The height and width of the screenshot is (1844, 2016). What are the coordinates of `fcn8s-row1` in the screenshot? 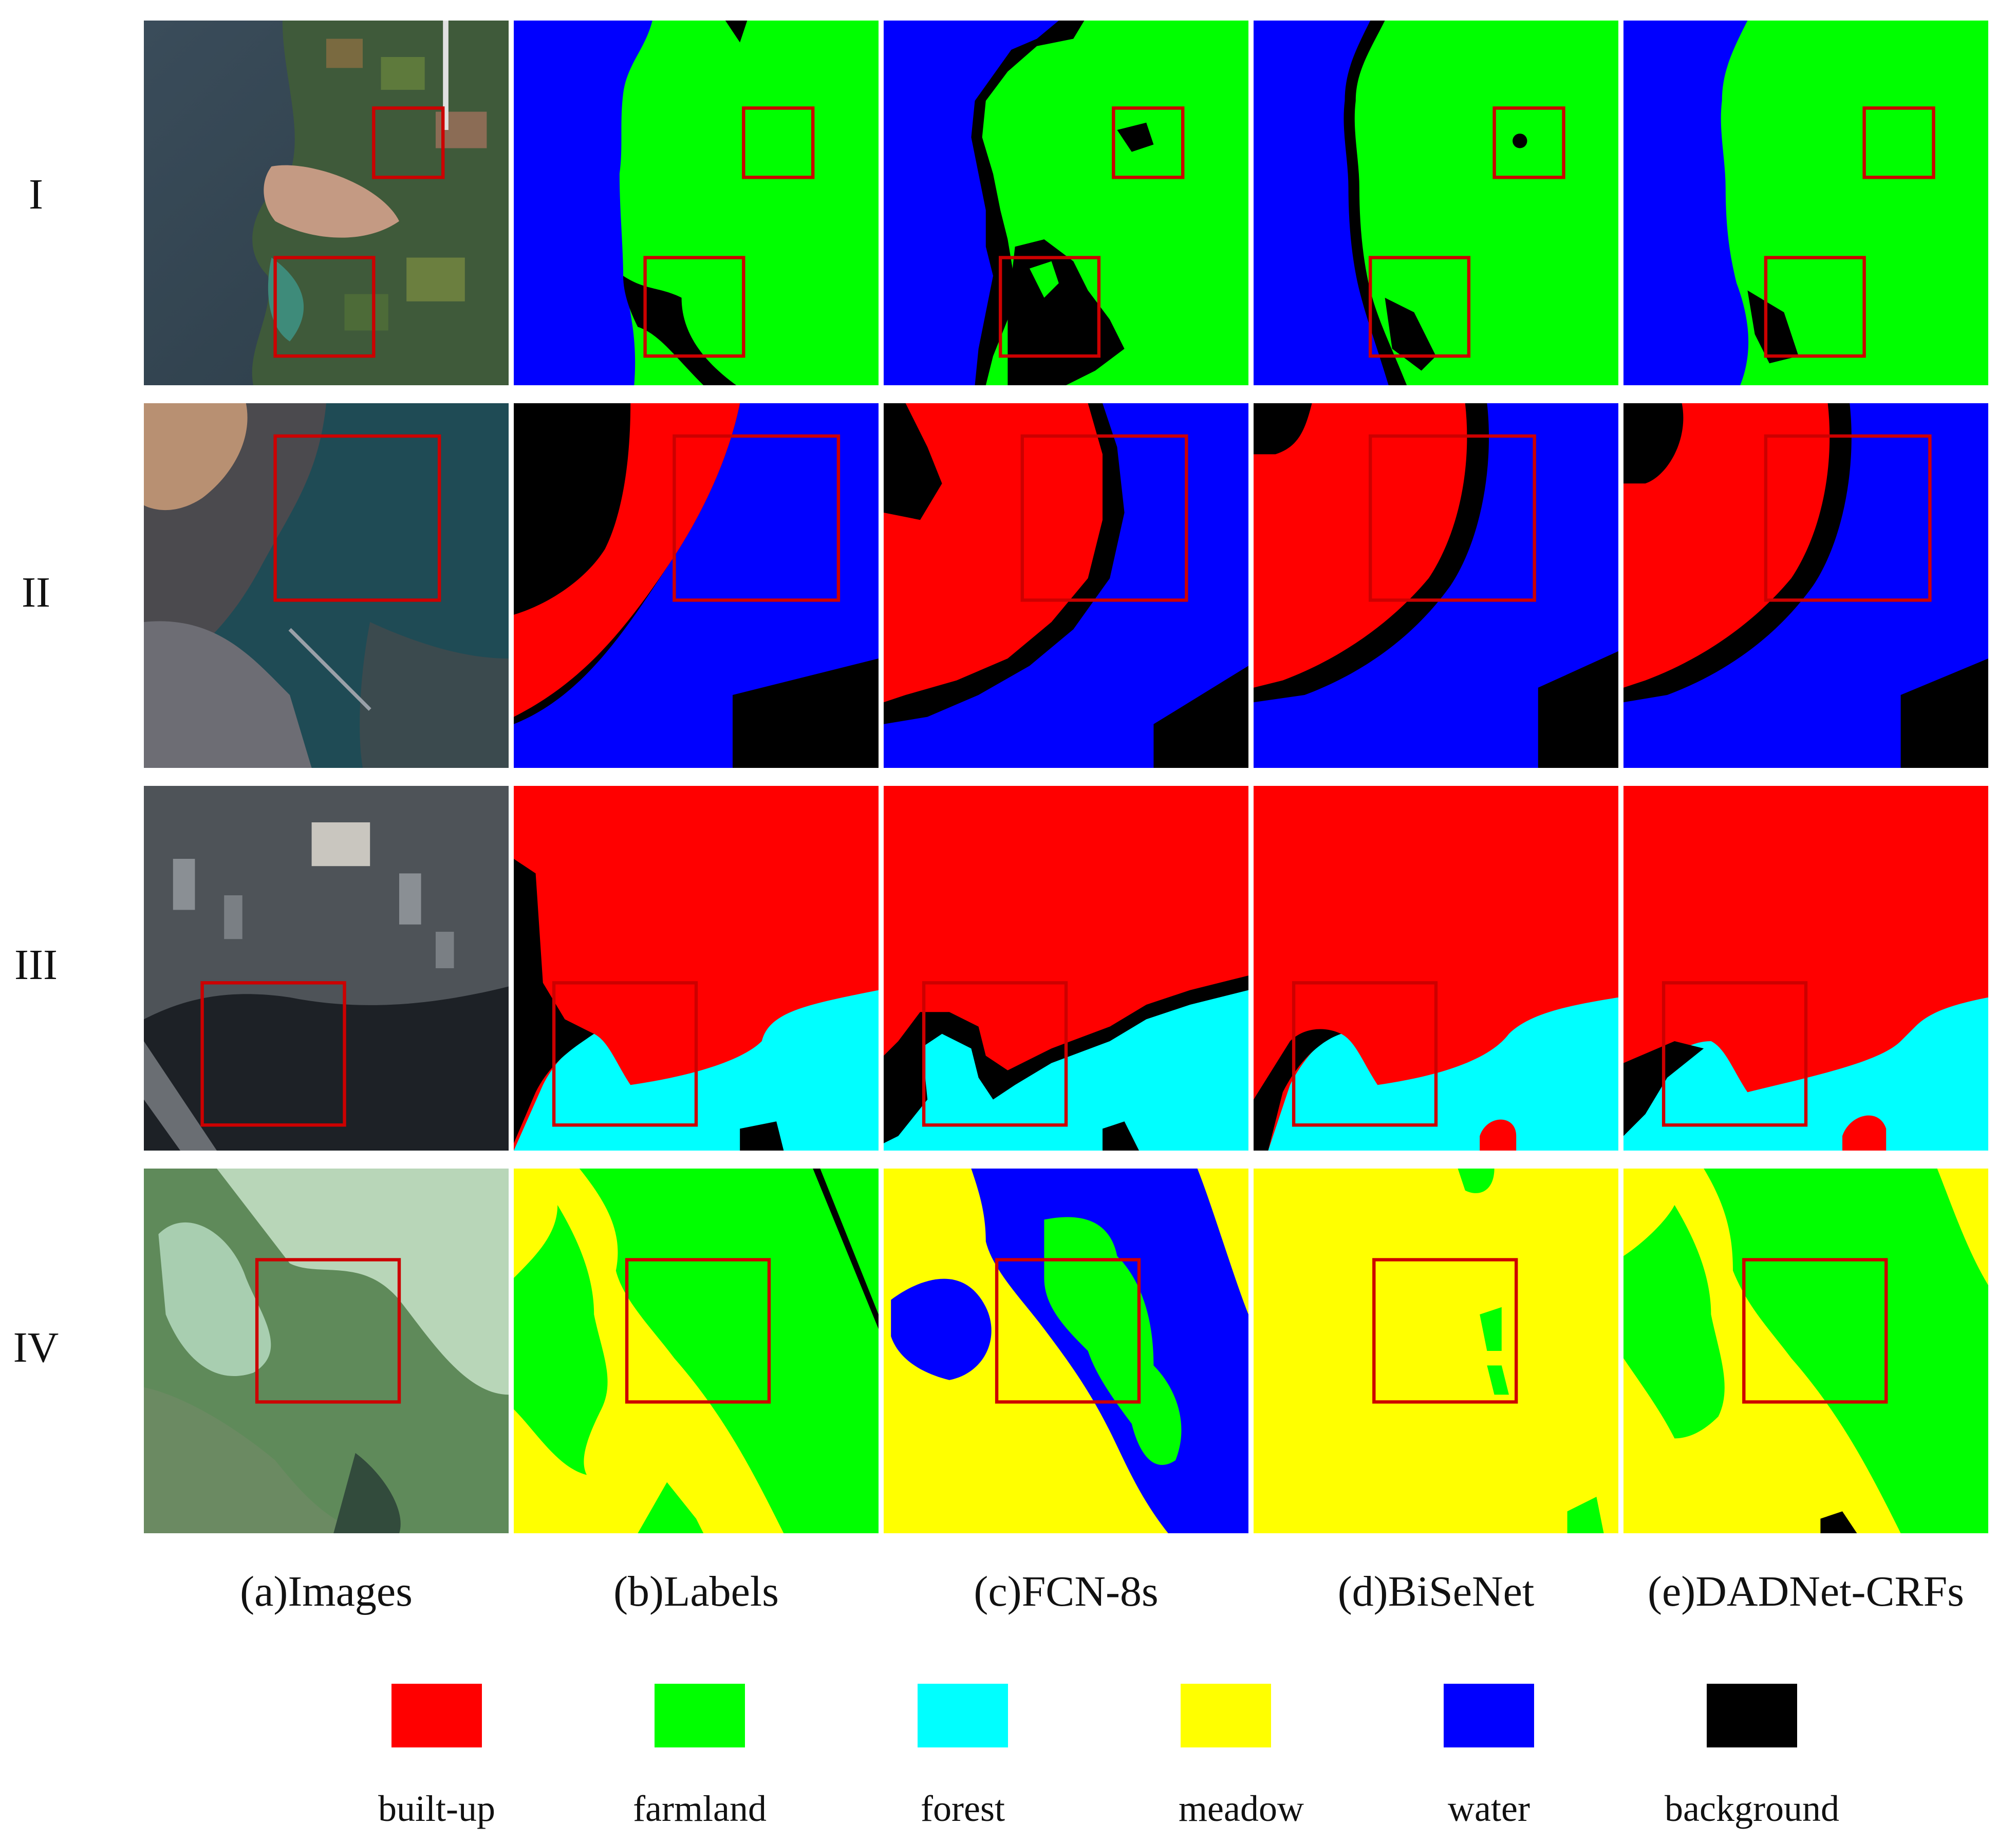 It's located at (1066, 203).